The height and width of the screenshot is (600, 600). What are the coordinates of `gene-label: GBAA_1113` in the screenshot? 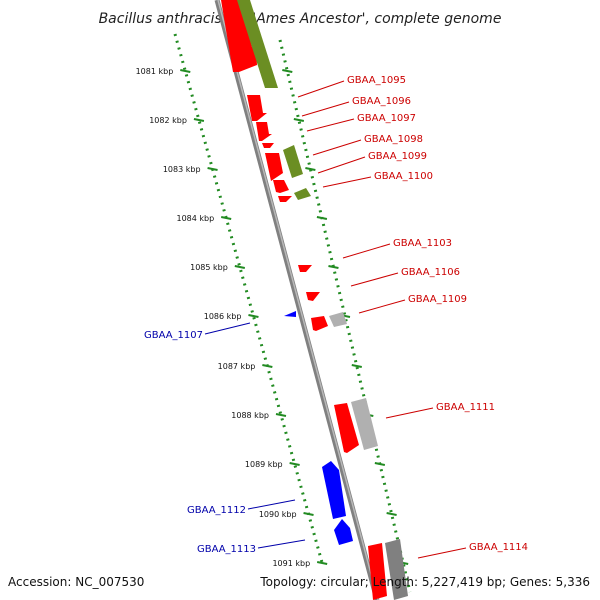 It's located at (226, 549).